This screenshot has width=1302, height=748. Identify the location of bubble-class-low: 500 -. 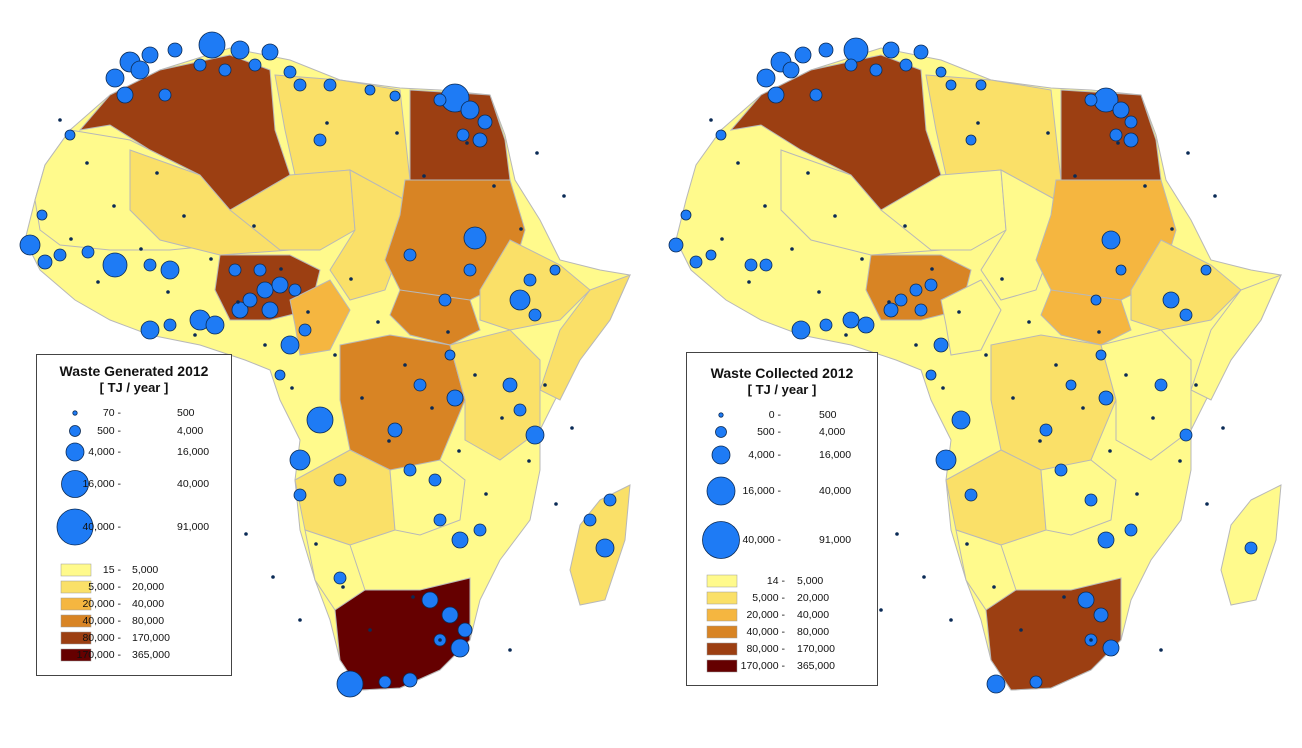
(769, 432).